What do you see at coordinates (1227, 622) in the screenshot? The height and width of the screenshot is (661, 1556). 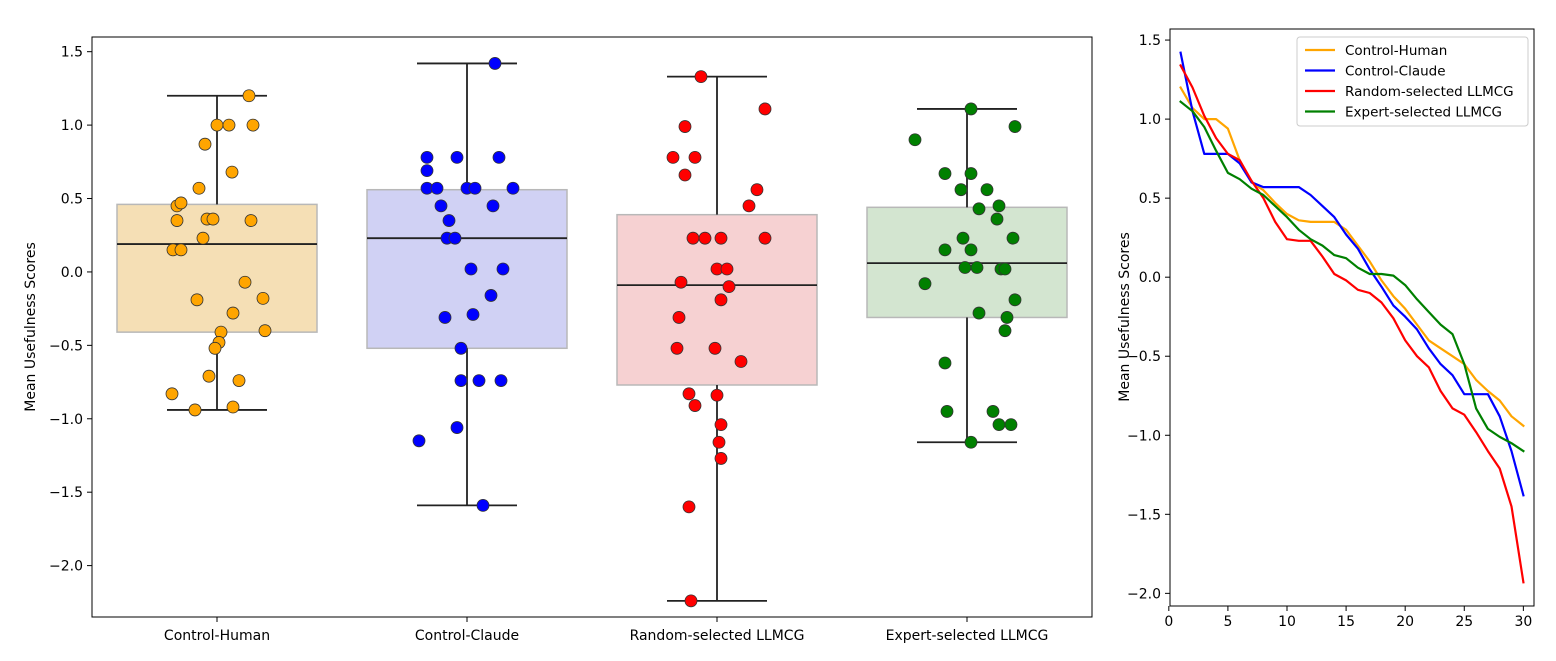 I see `x-tick-label: 5` at bounding box center [1227, 622].